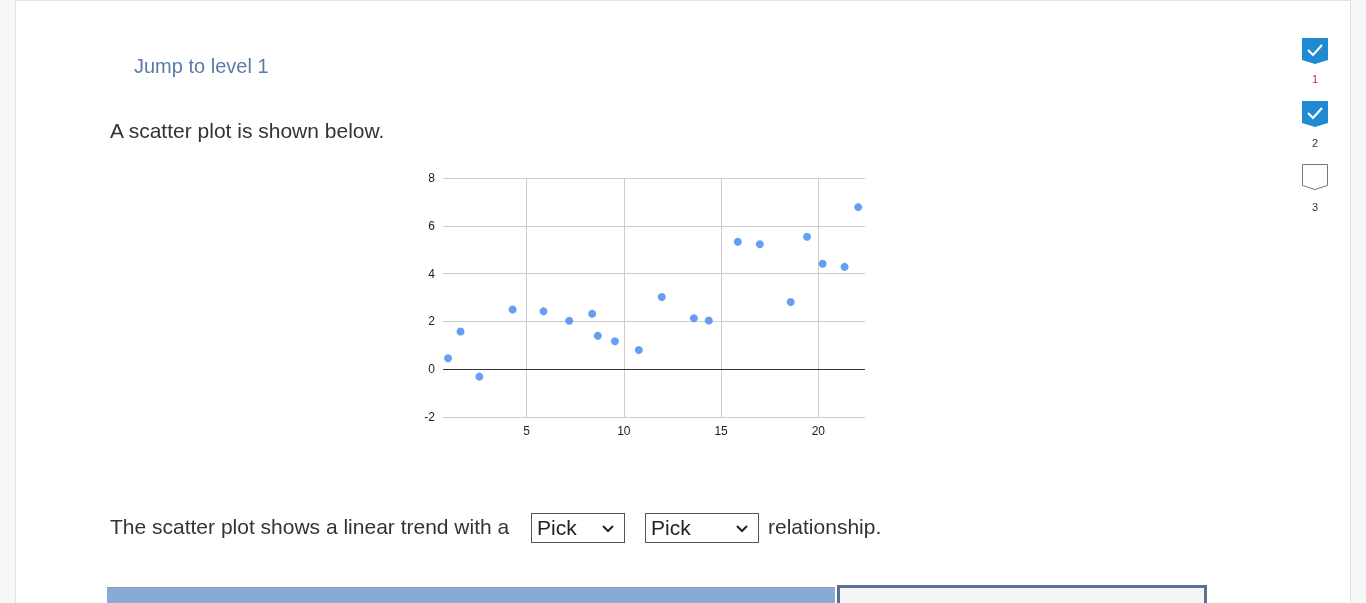 This screenshot has height=603, width=1366. Describe the element at coordinates (310, 527) in the screenshot. I see `text: The scatter plot shows a linear trend with a` at that location.